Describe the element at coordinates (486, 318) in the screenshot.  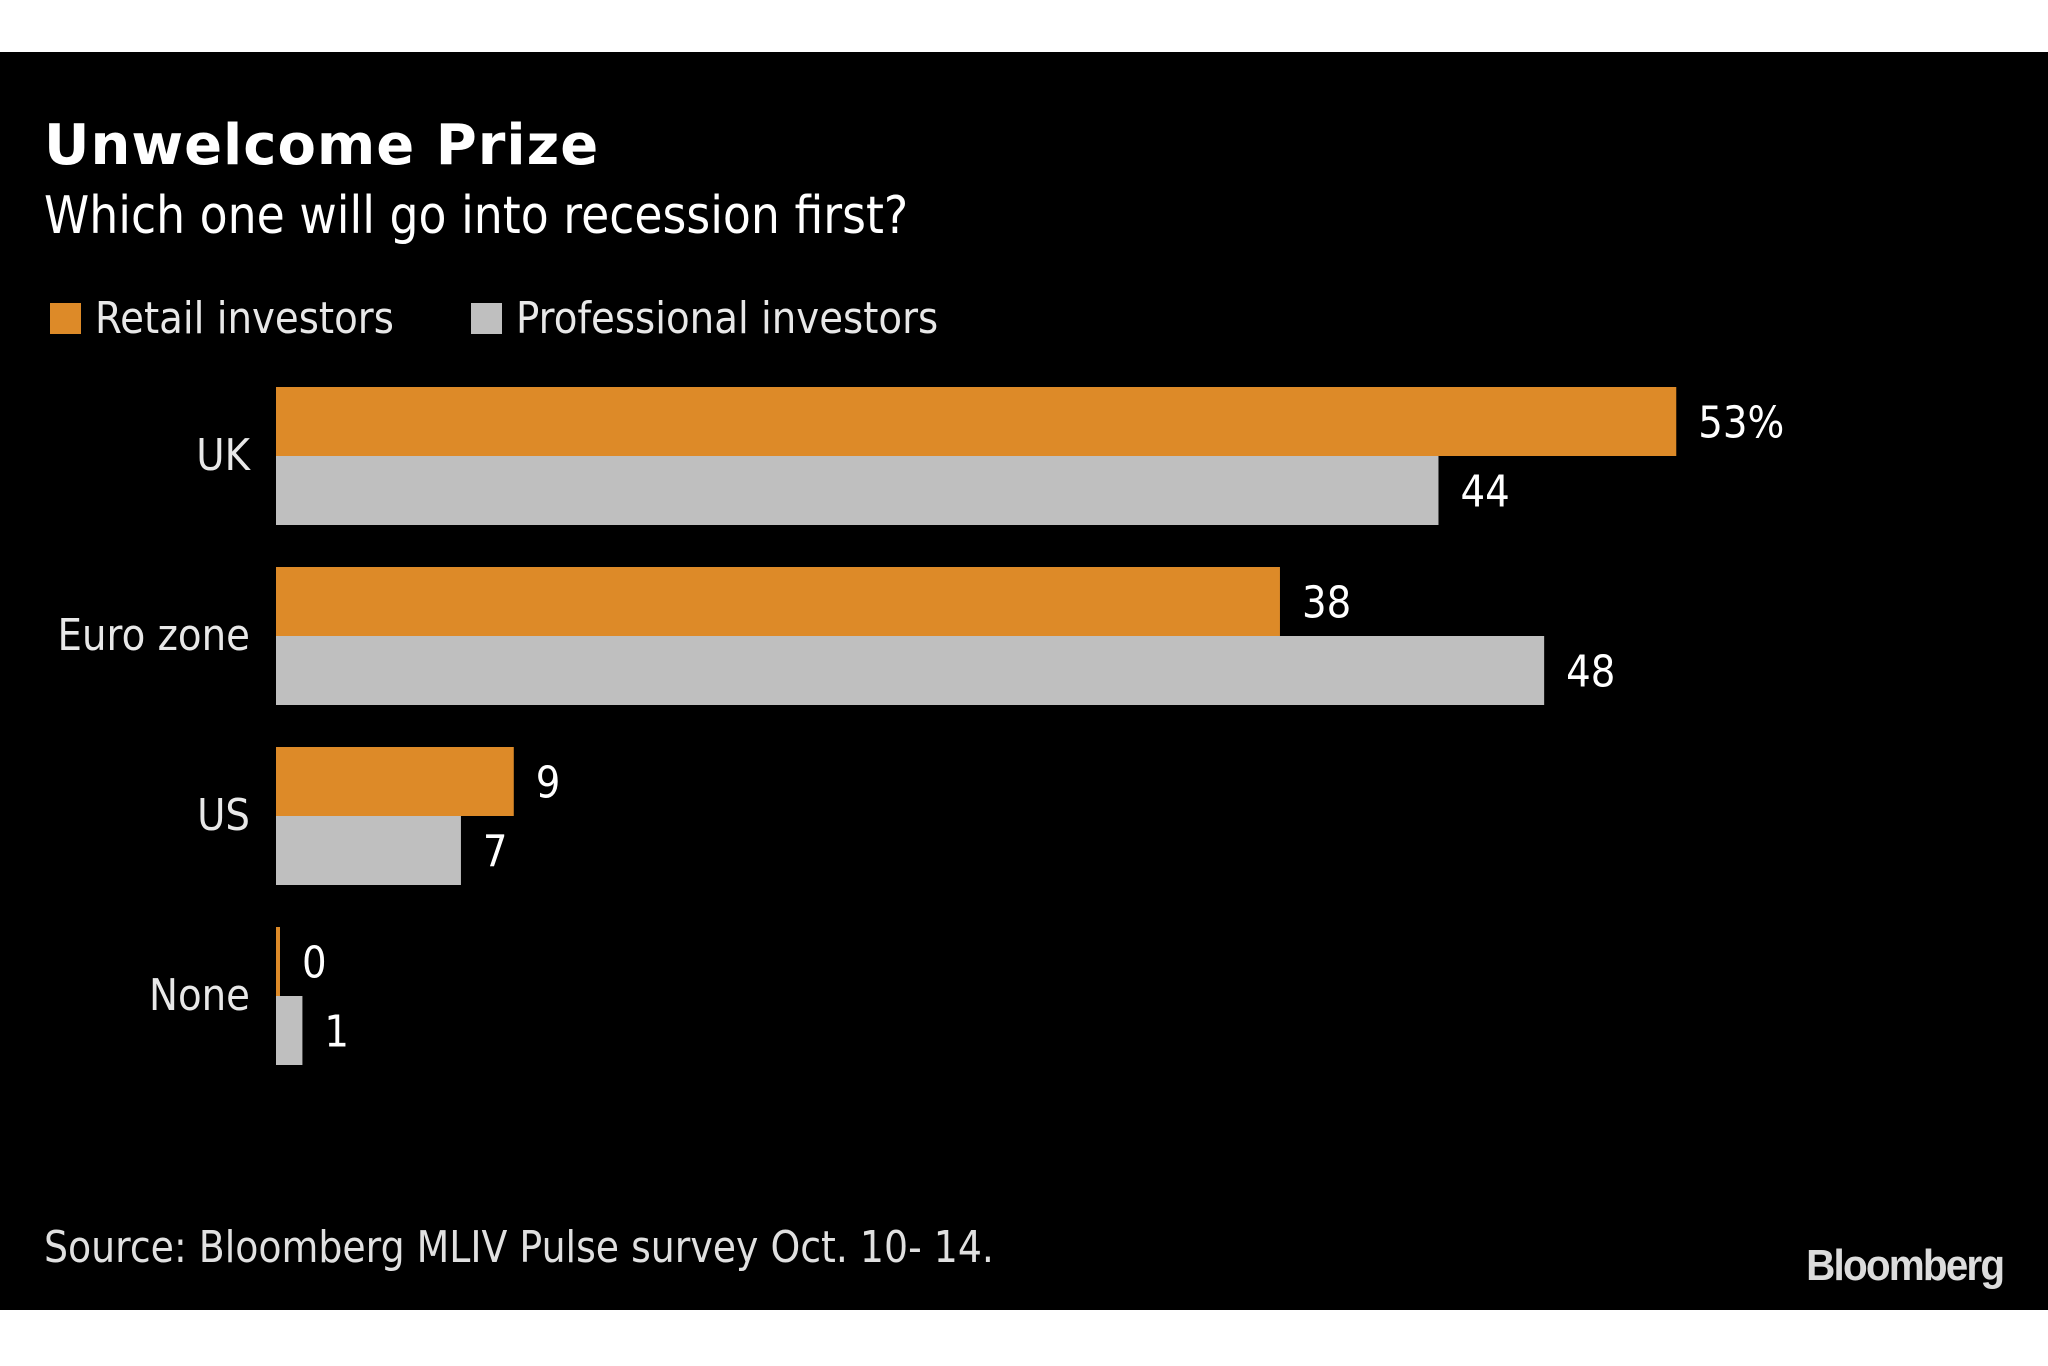
I see `legend-swatch-professional` at that location.